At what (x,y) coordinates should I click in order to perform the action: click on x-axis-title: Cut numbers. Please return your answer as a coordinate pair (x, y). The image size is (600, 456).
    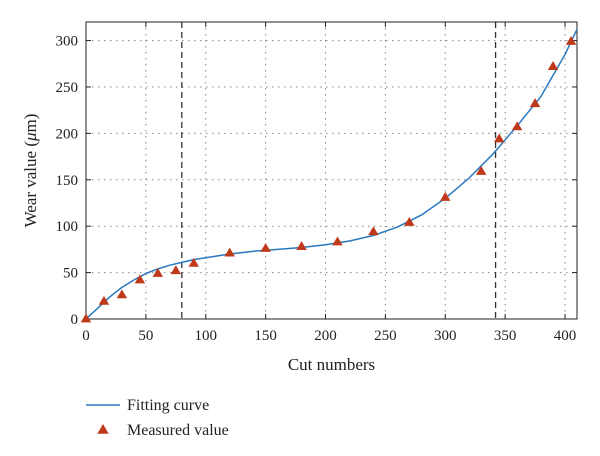
    Looking at the image, I should click on (331, 364).